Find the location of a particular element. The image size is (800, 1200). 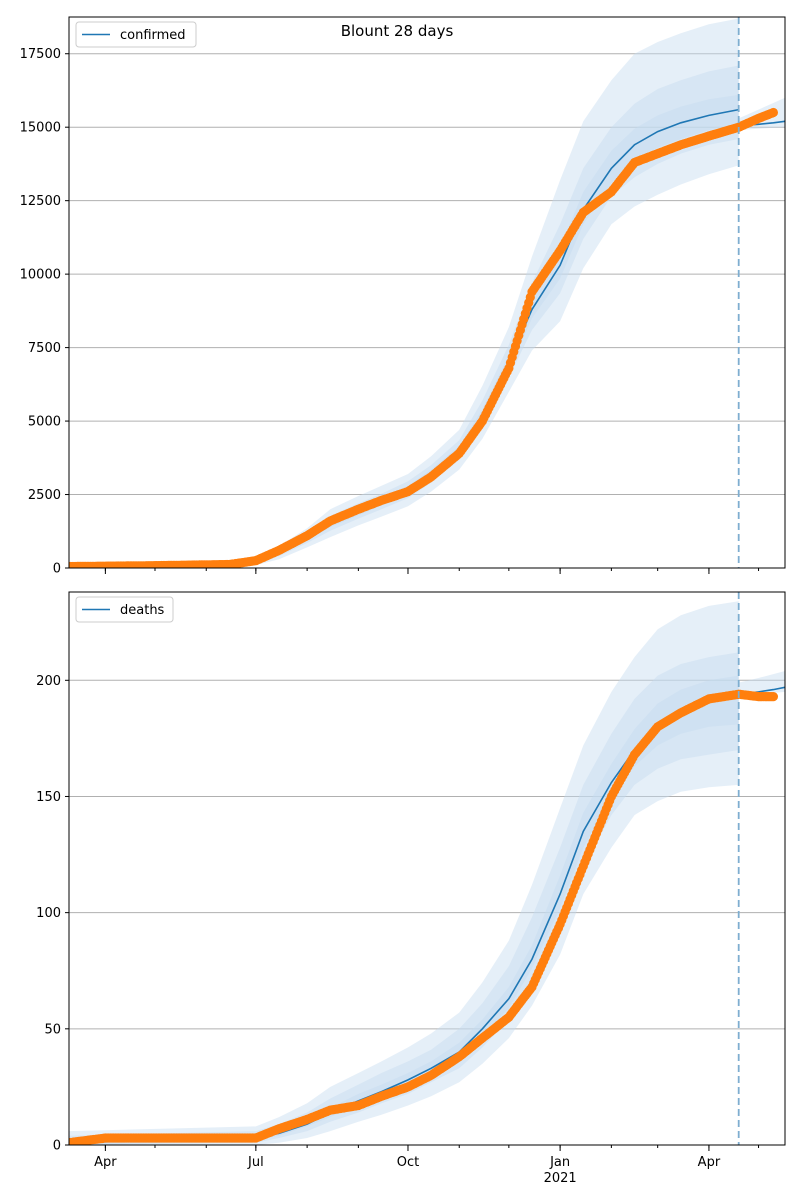

y-tick-label: 15000 is located at coordinates (40, 128).